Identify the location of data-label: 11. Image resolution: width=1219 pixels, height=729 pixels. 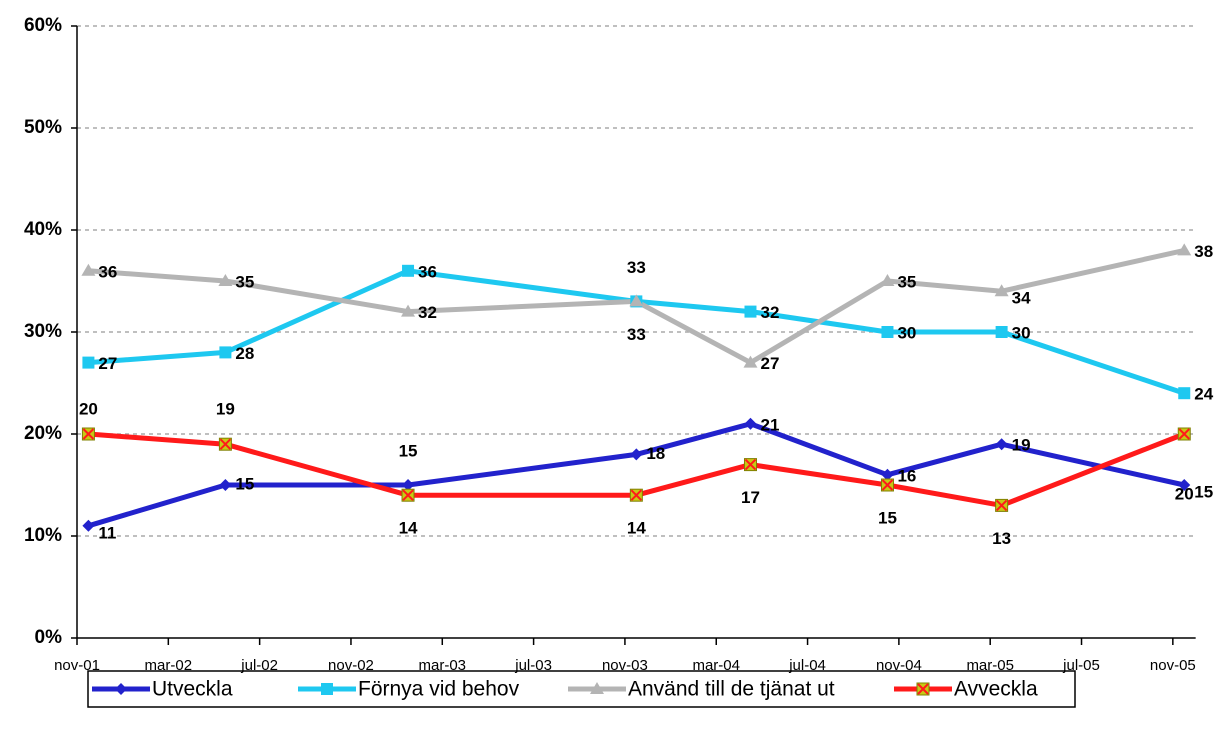
(107, 532).